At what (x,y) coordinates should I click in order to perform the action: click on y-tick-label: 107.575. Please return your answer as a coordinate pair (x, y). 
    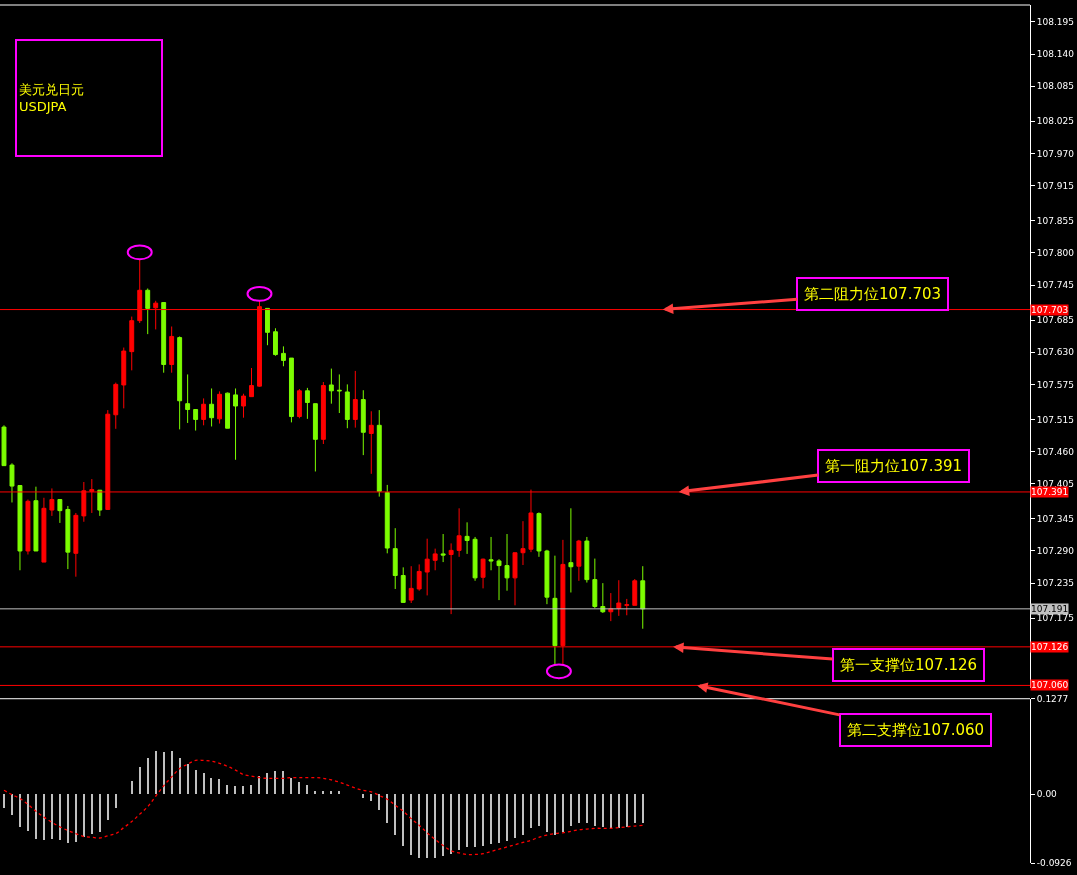
    Looking at the image, I should click on (1055, 384).